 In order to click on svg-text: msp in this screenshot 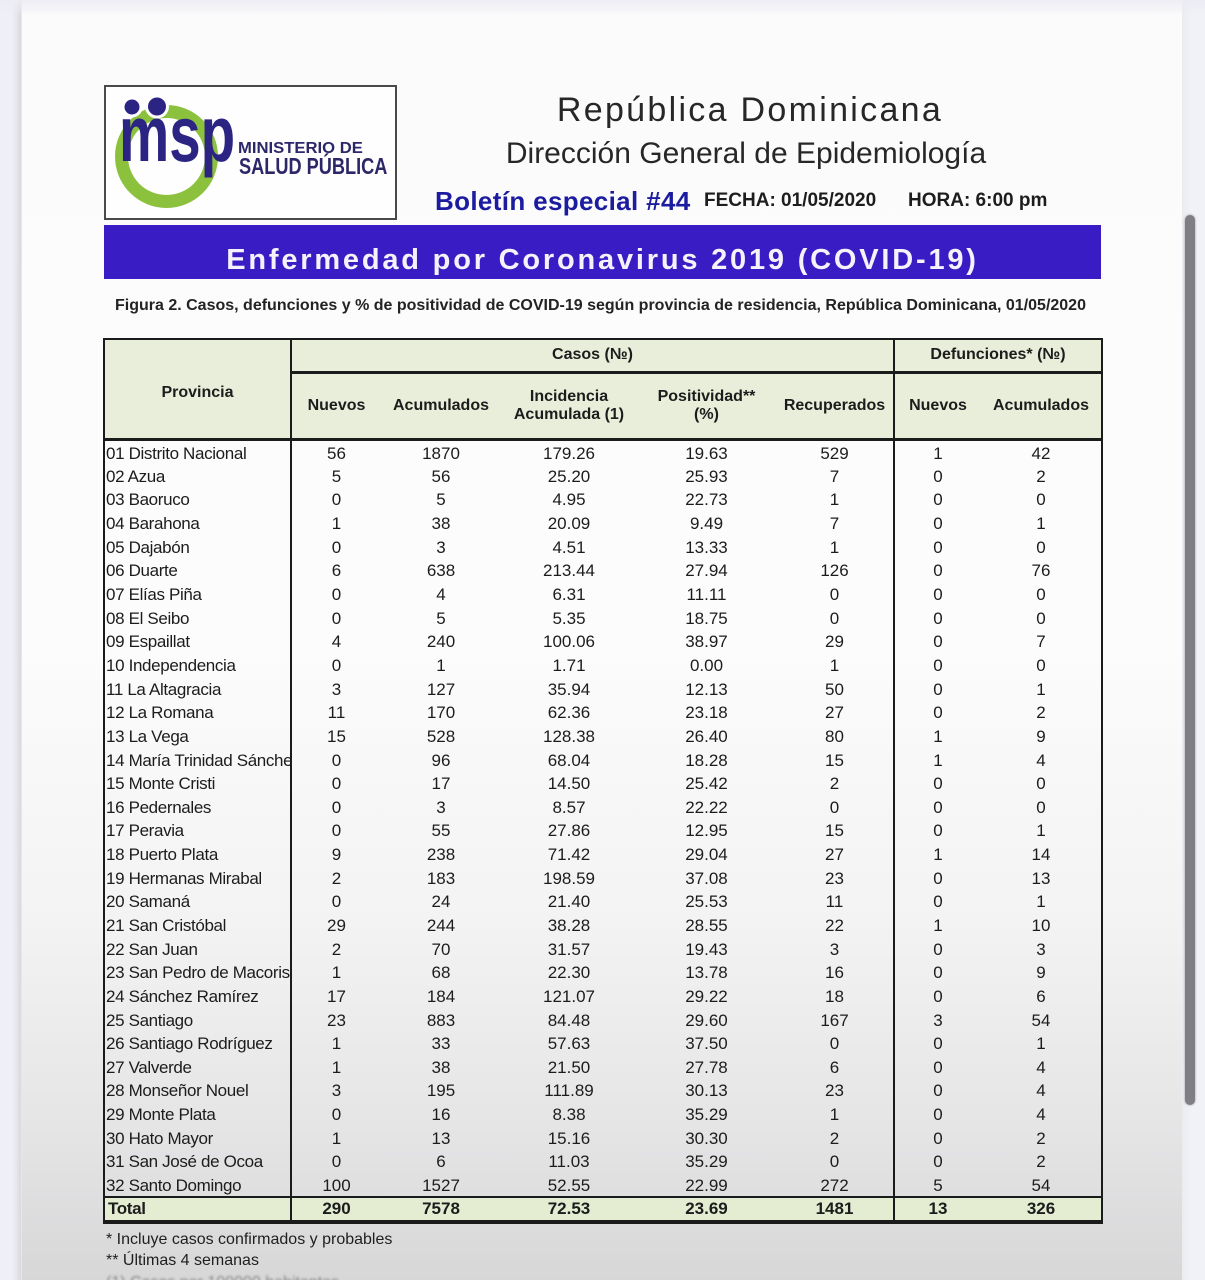, I will do `click(177, 134)`.